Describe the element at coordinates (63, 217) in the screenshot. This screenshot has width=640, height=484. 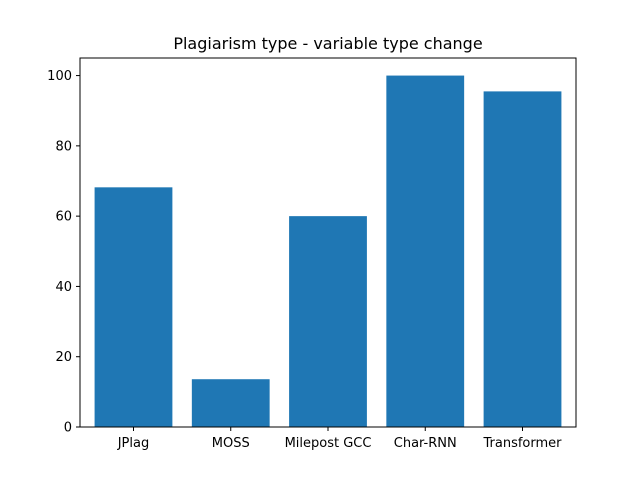
I see `y-tick-label: 60` at that location.